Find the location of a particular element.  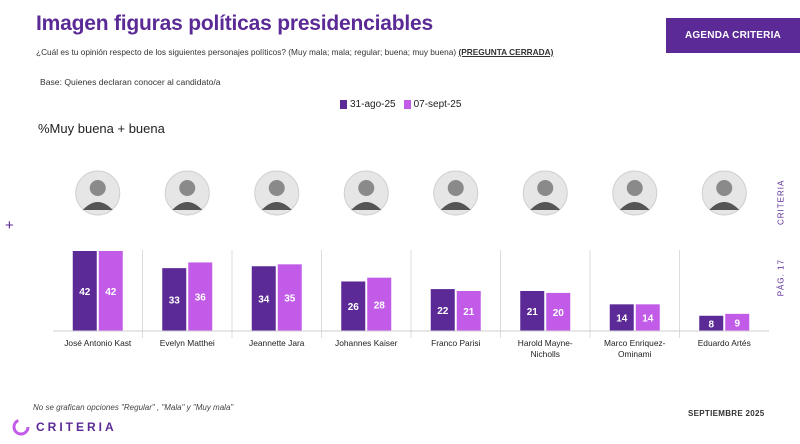

data-label: 20 is located at coordinates (559, 313).